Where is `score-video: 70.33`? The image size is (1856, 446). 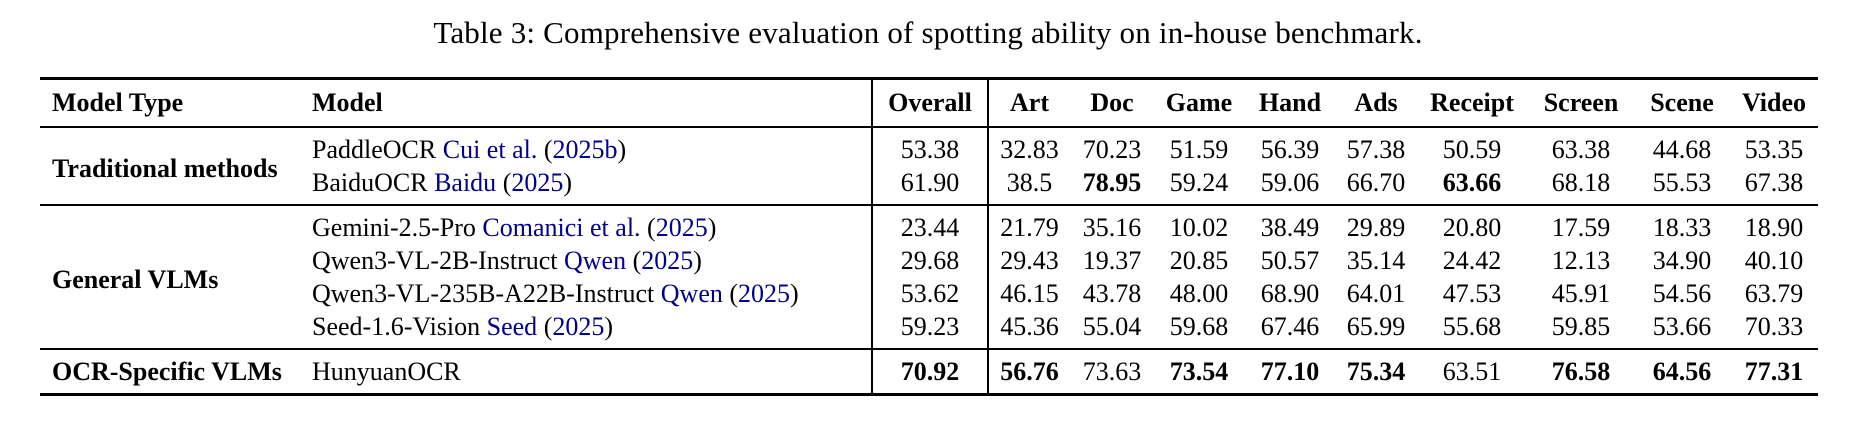
score-video: 70.33 is located at coordinates (1774, 326).